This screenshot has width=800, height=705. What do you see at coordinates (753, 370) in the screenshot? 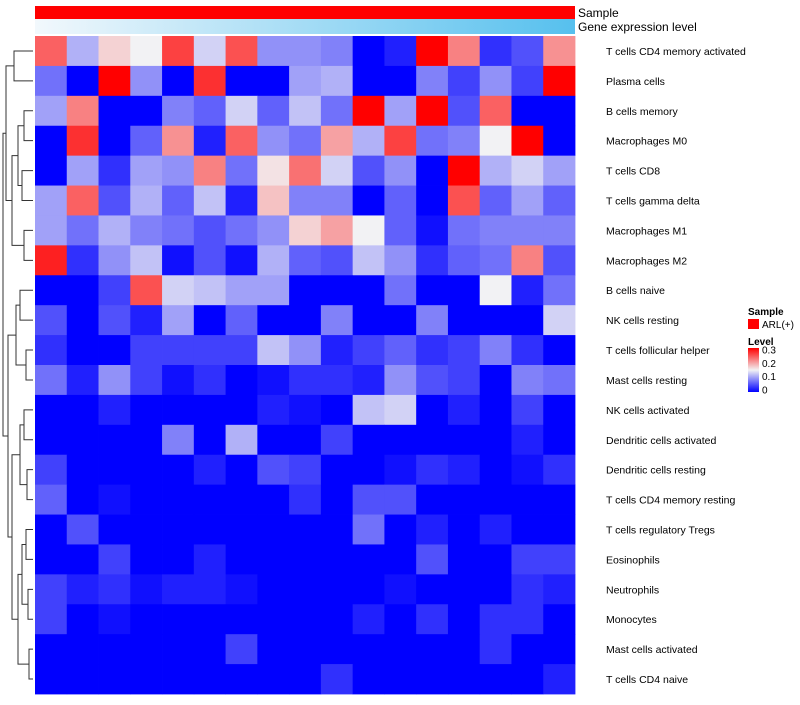
I see `level-legend-colorbar` at bounding box center [753, 370].